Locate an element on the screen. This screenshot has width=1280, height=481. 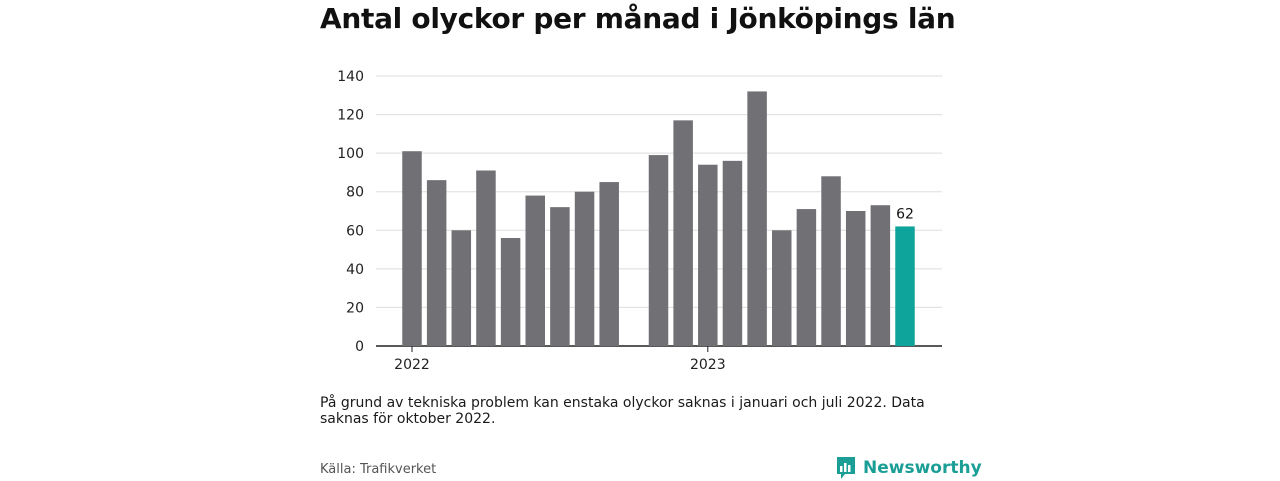
chart-title: Antal olyckor per månad i Jönköpings län is located at coordinates (638, 18).